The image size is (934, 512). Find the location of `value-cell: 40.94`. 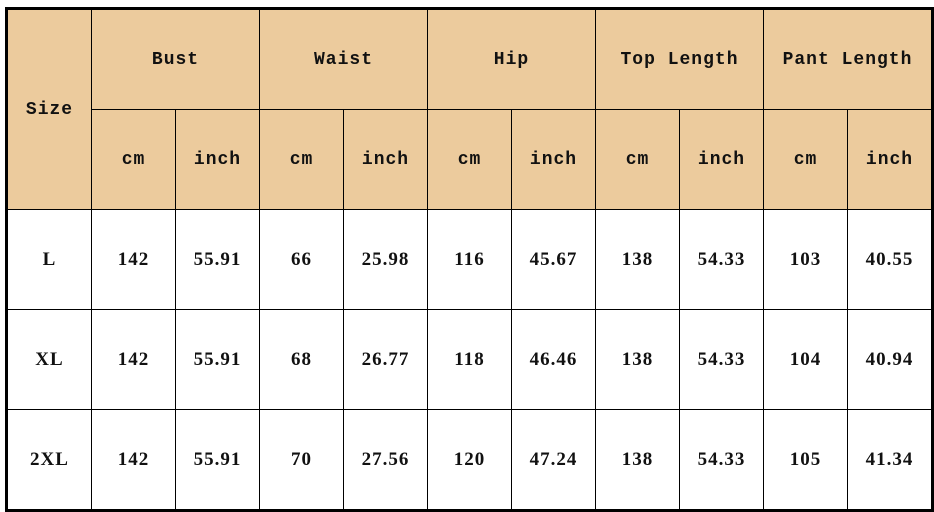

value-cell: 40.94 is located at coordinates (890, 359).